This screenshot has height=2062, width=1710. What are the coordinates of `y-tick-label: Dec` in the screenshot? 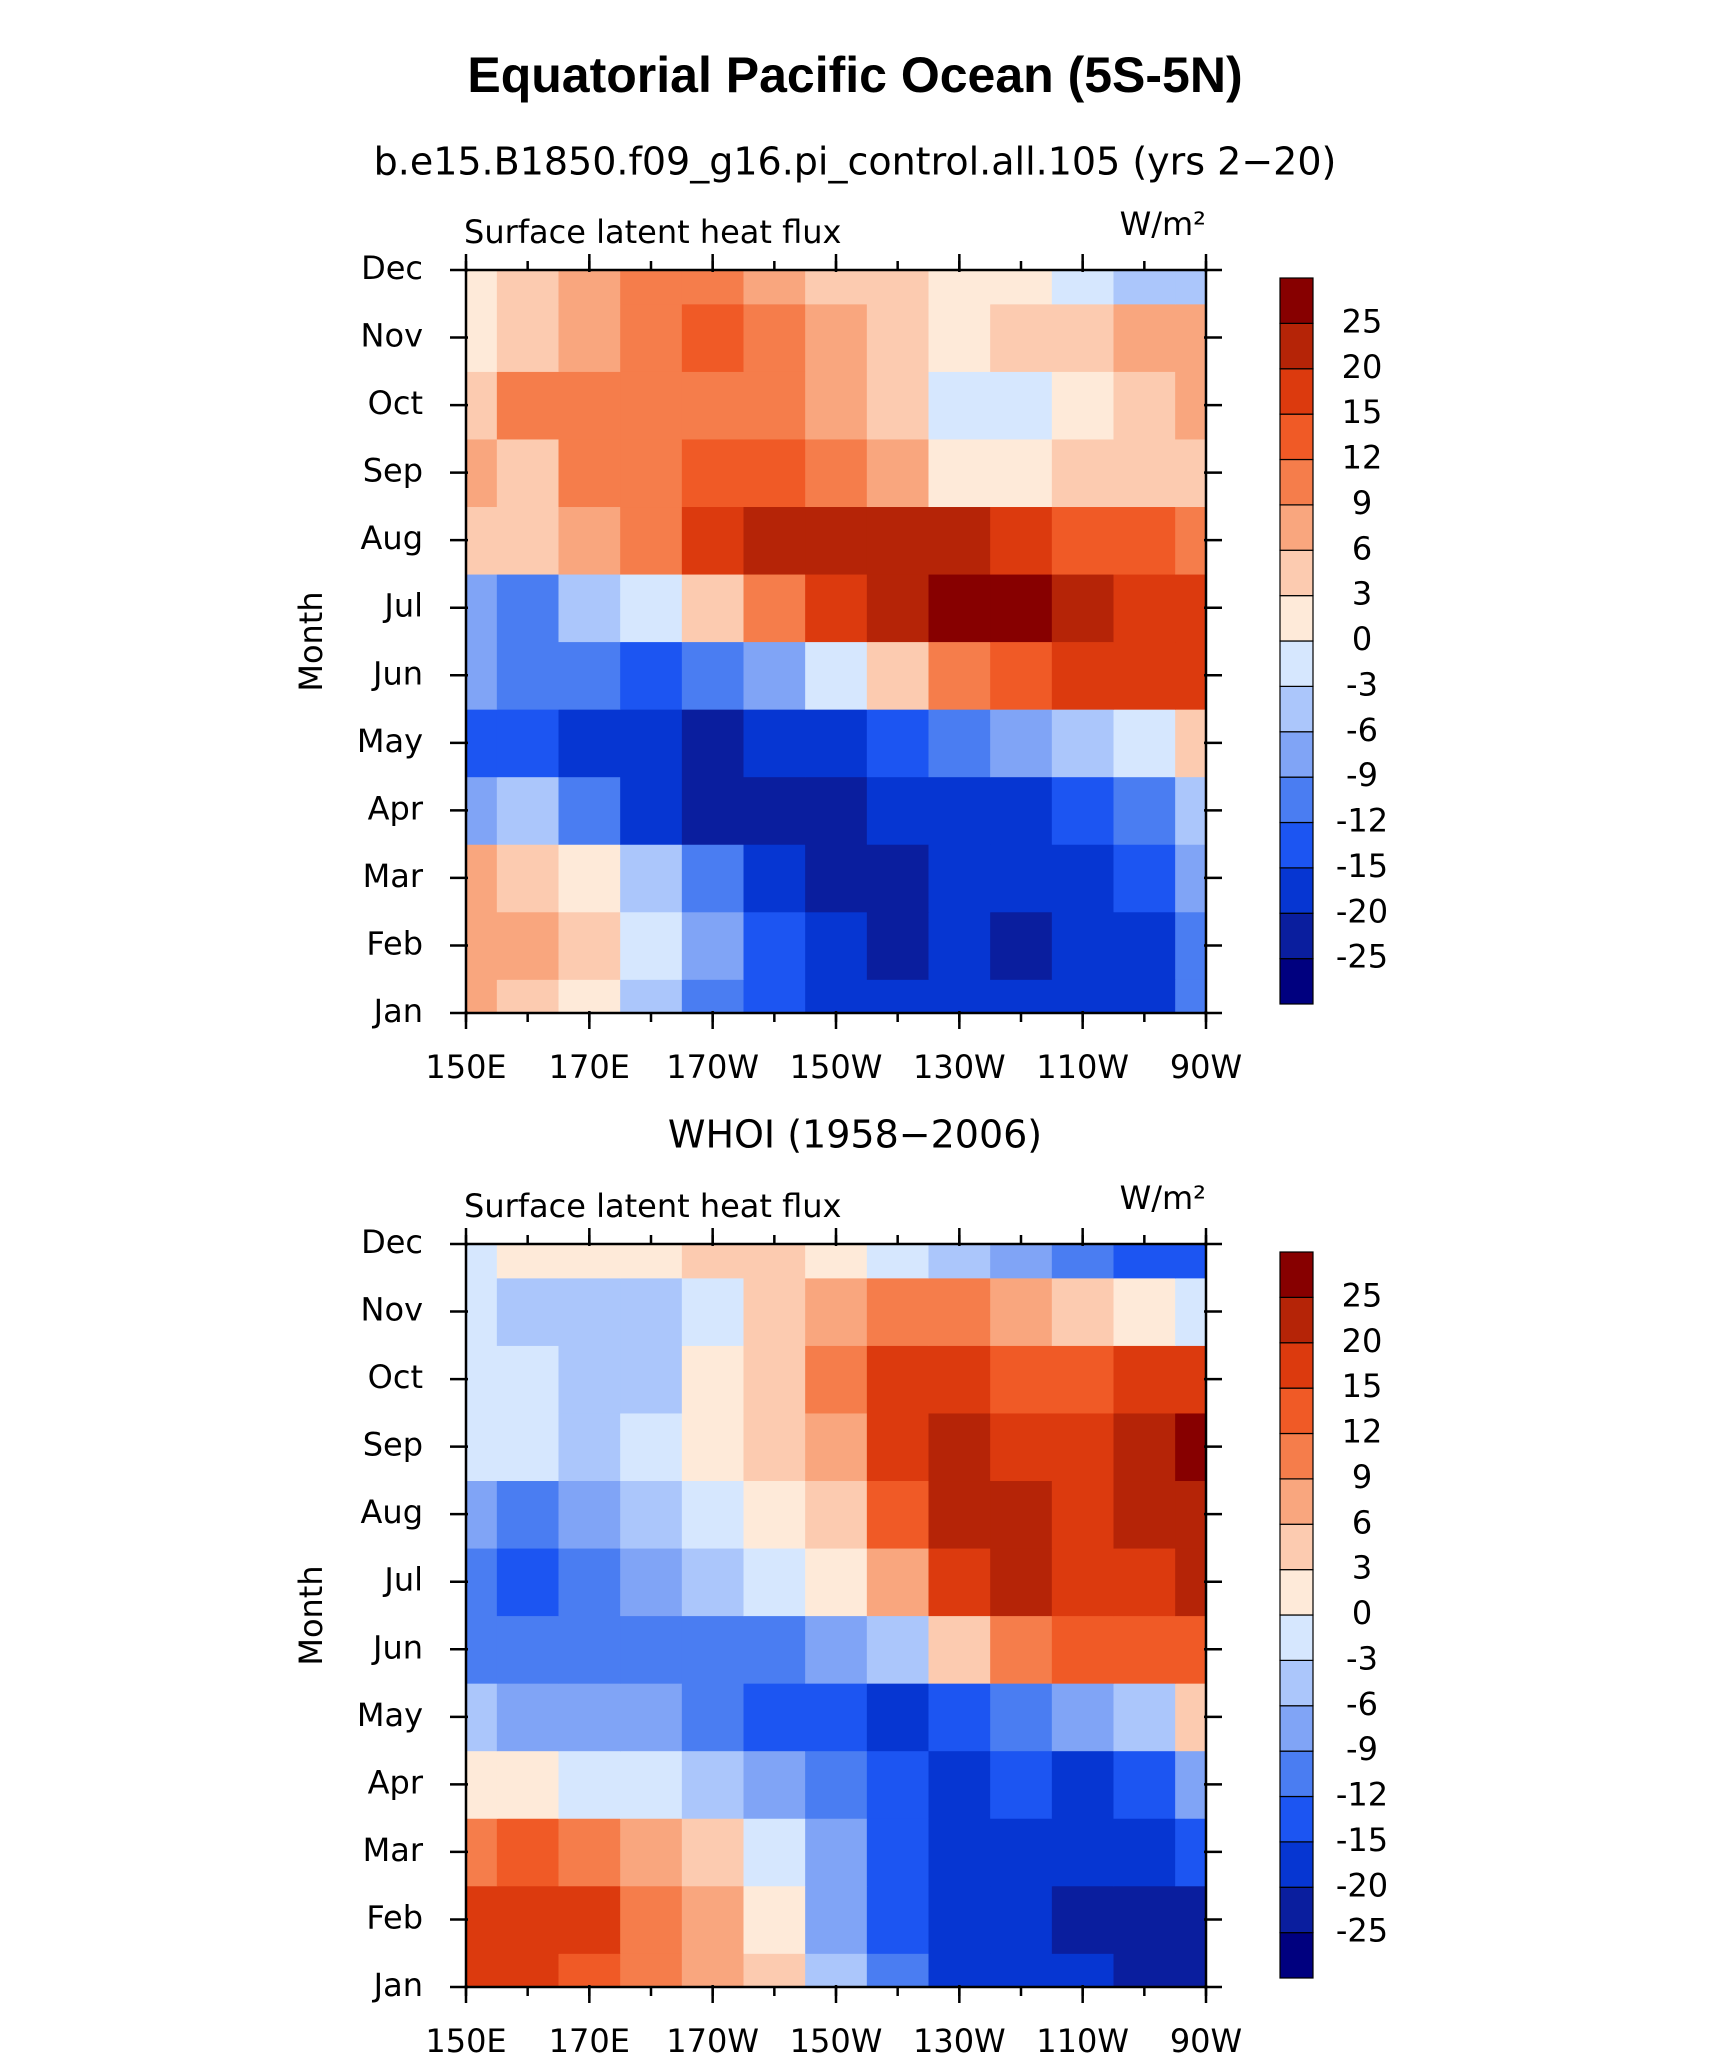 It's located at (392, 1242).